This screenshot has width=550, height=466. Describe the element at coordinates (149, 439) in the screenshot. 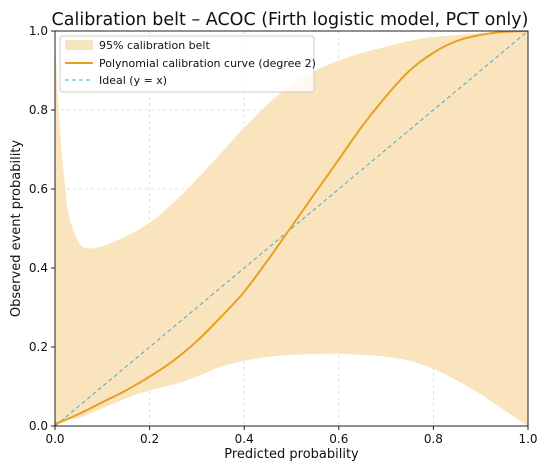

I see `x-tick-label: 0.2` at that location.